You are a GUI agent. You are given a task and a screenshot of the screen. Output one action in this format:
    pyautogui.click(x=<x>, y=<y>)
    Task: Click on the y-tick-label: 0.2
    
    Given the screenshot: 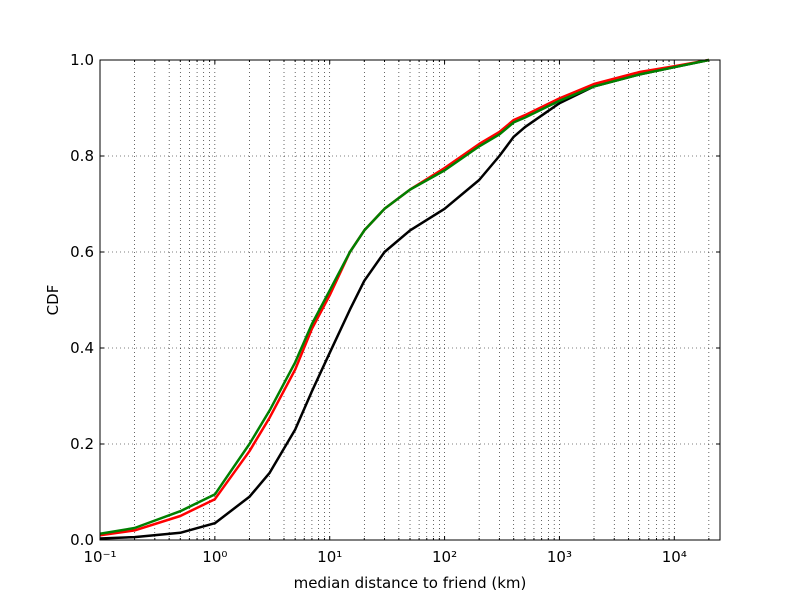 What is the action you would take?
    pyautogui.click(x=82, y=444)
    